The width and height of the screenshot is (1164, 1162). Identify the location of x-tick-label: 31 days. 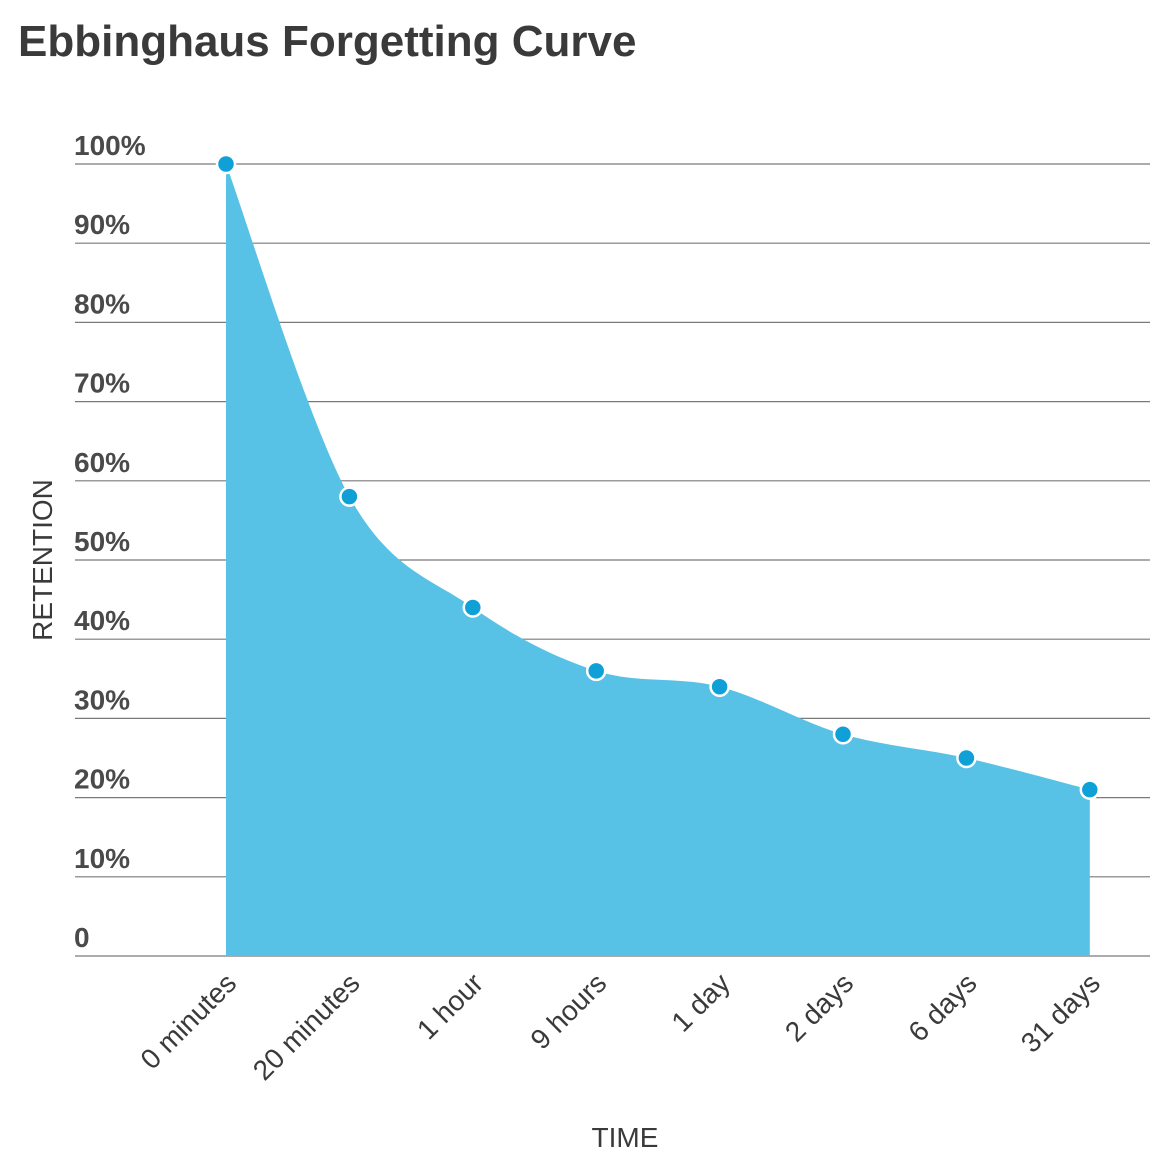
(1060, 1012).